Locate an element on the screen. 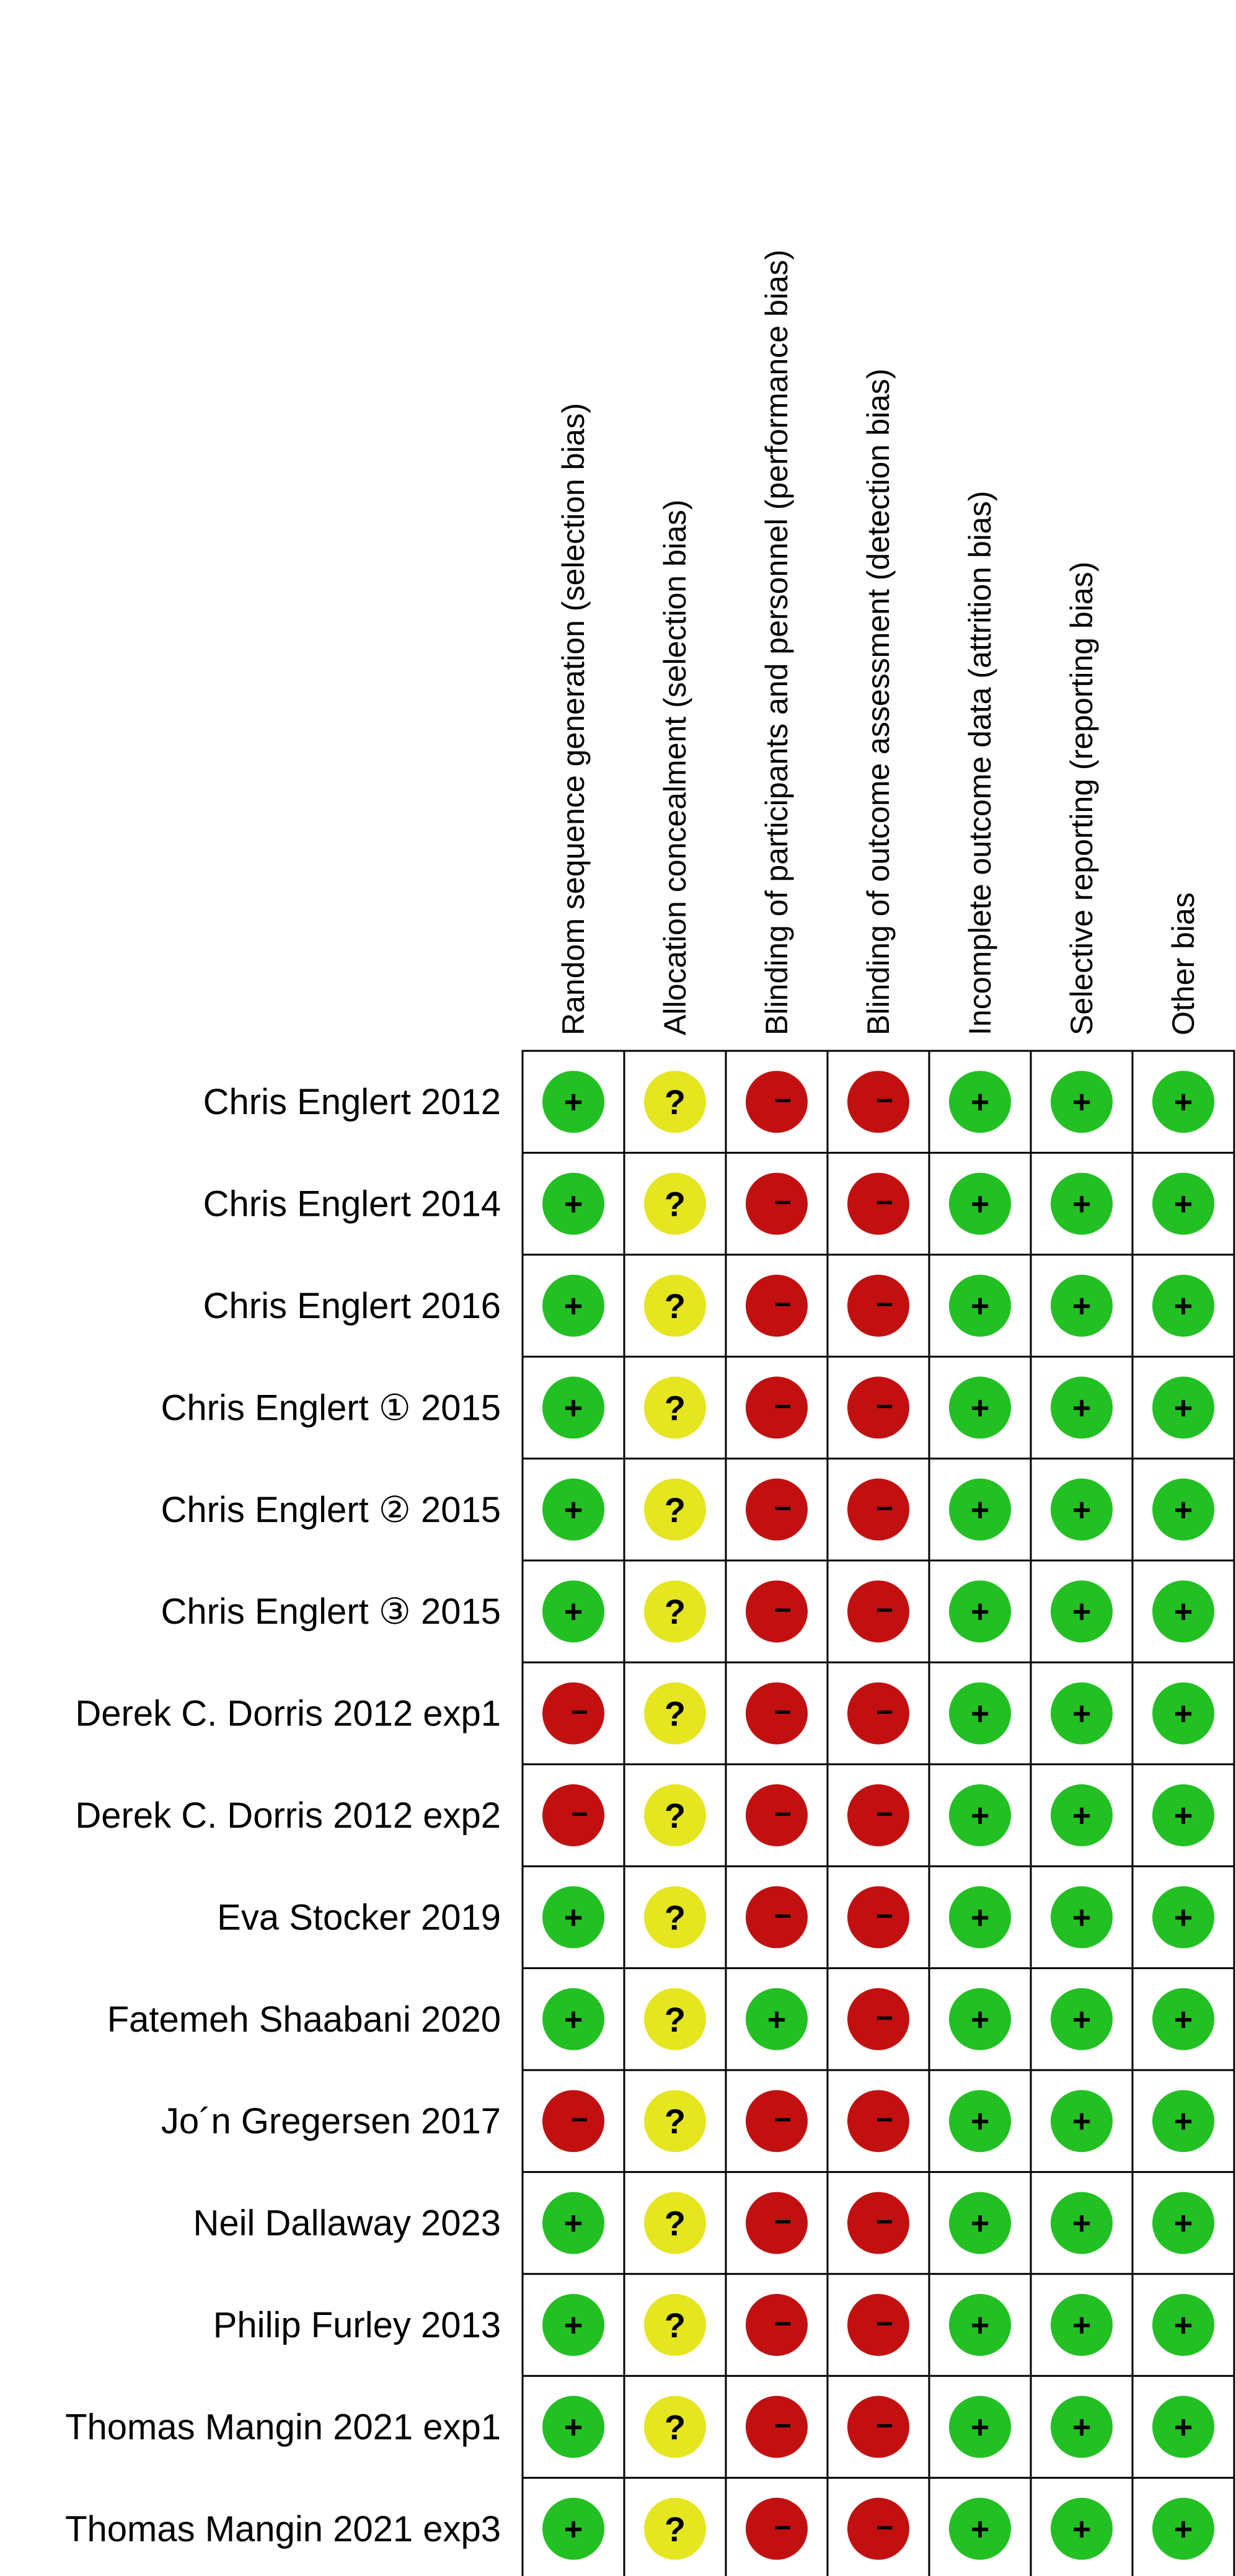  column-label: Other bias is located at coordinates (1183, 964).